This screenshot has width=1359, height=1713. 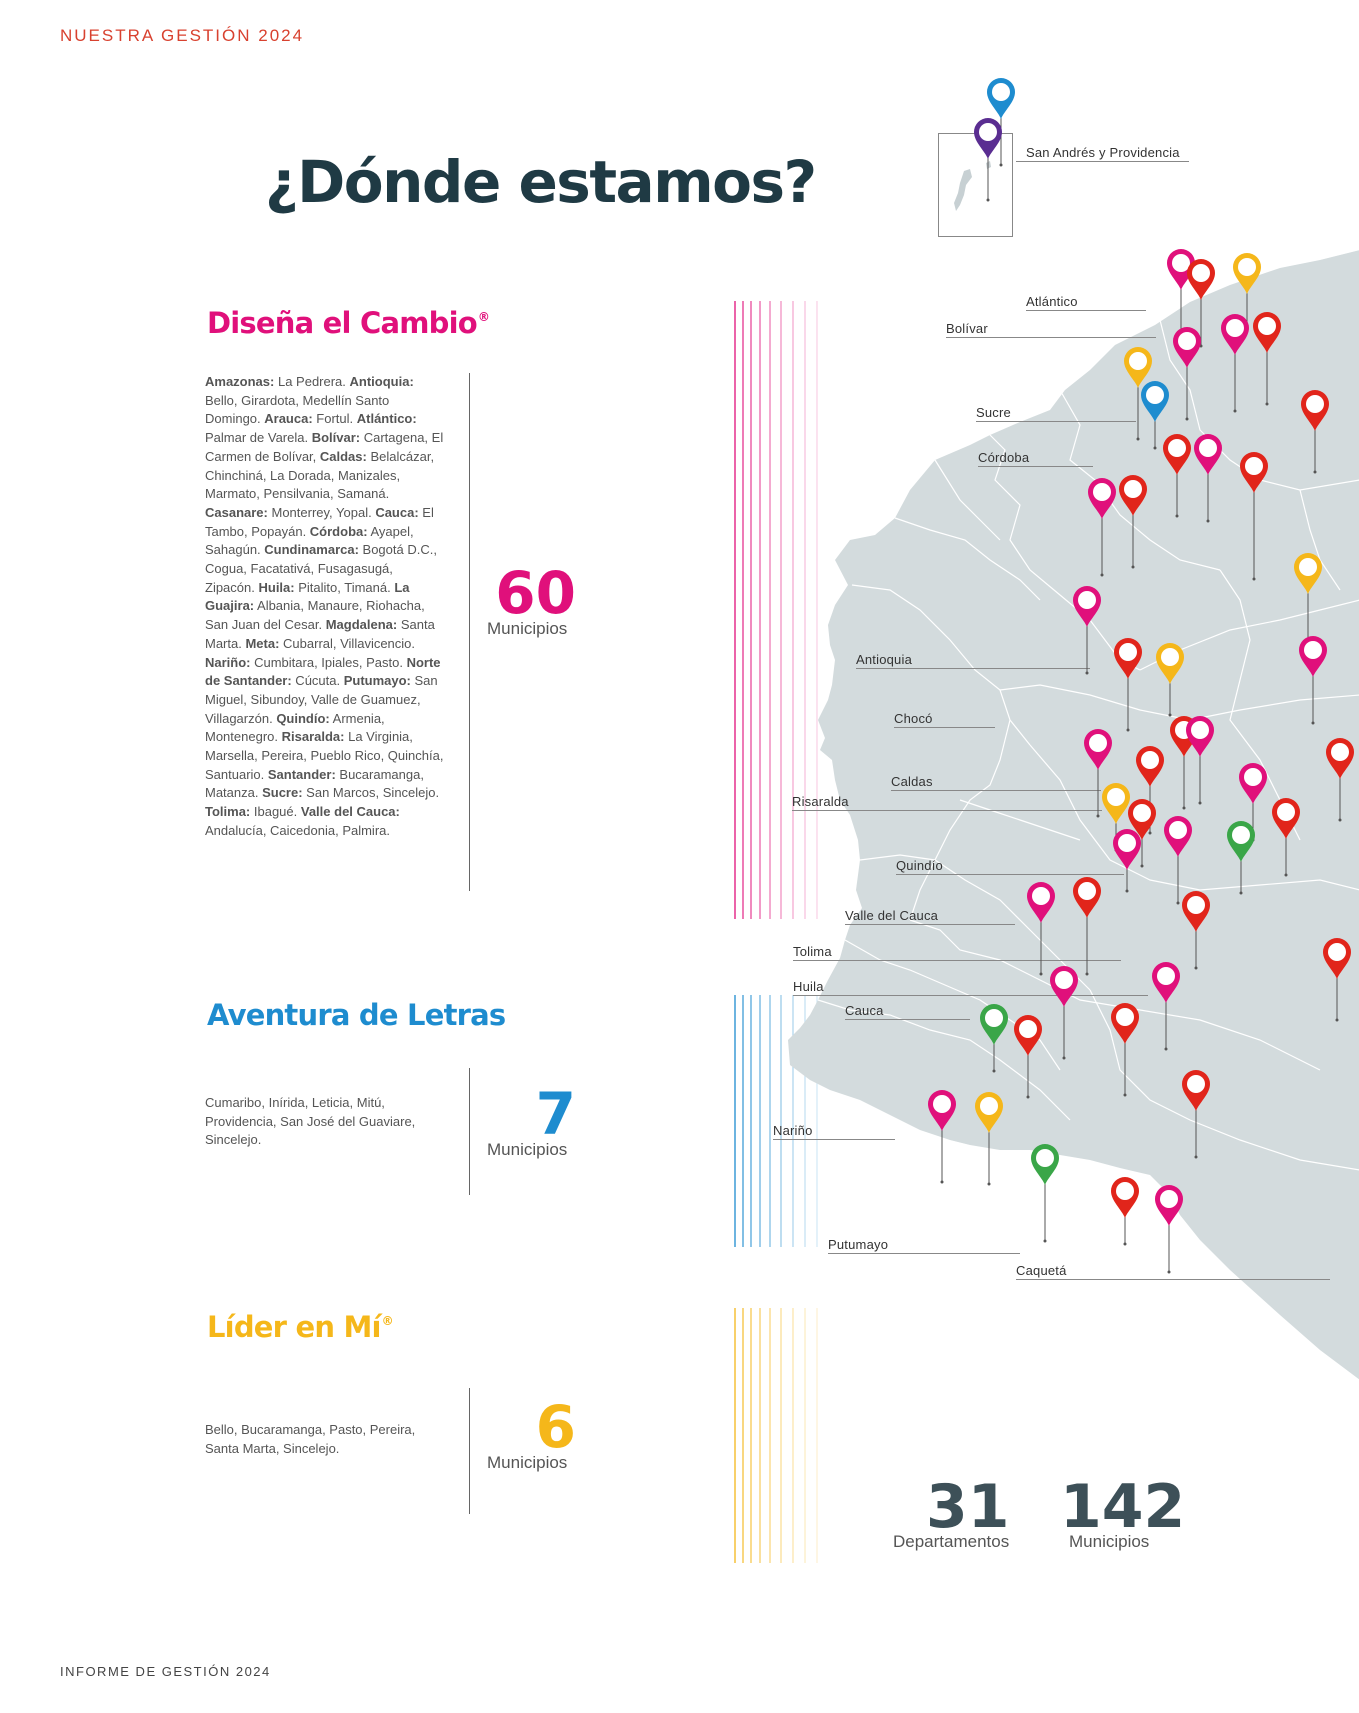 I want to click on department-name: Tolima:, so click(x=228, y=812).